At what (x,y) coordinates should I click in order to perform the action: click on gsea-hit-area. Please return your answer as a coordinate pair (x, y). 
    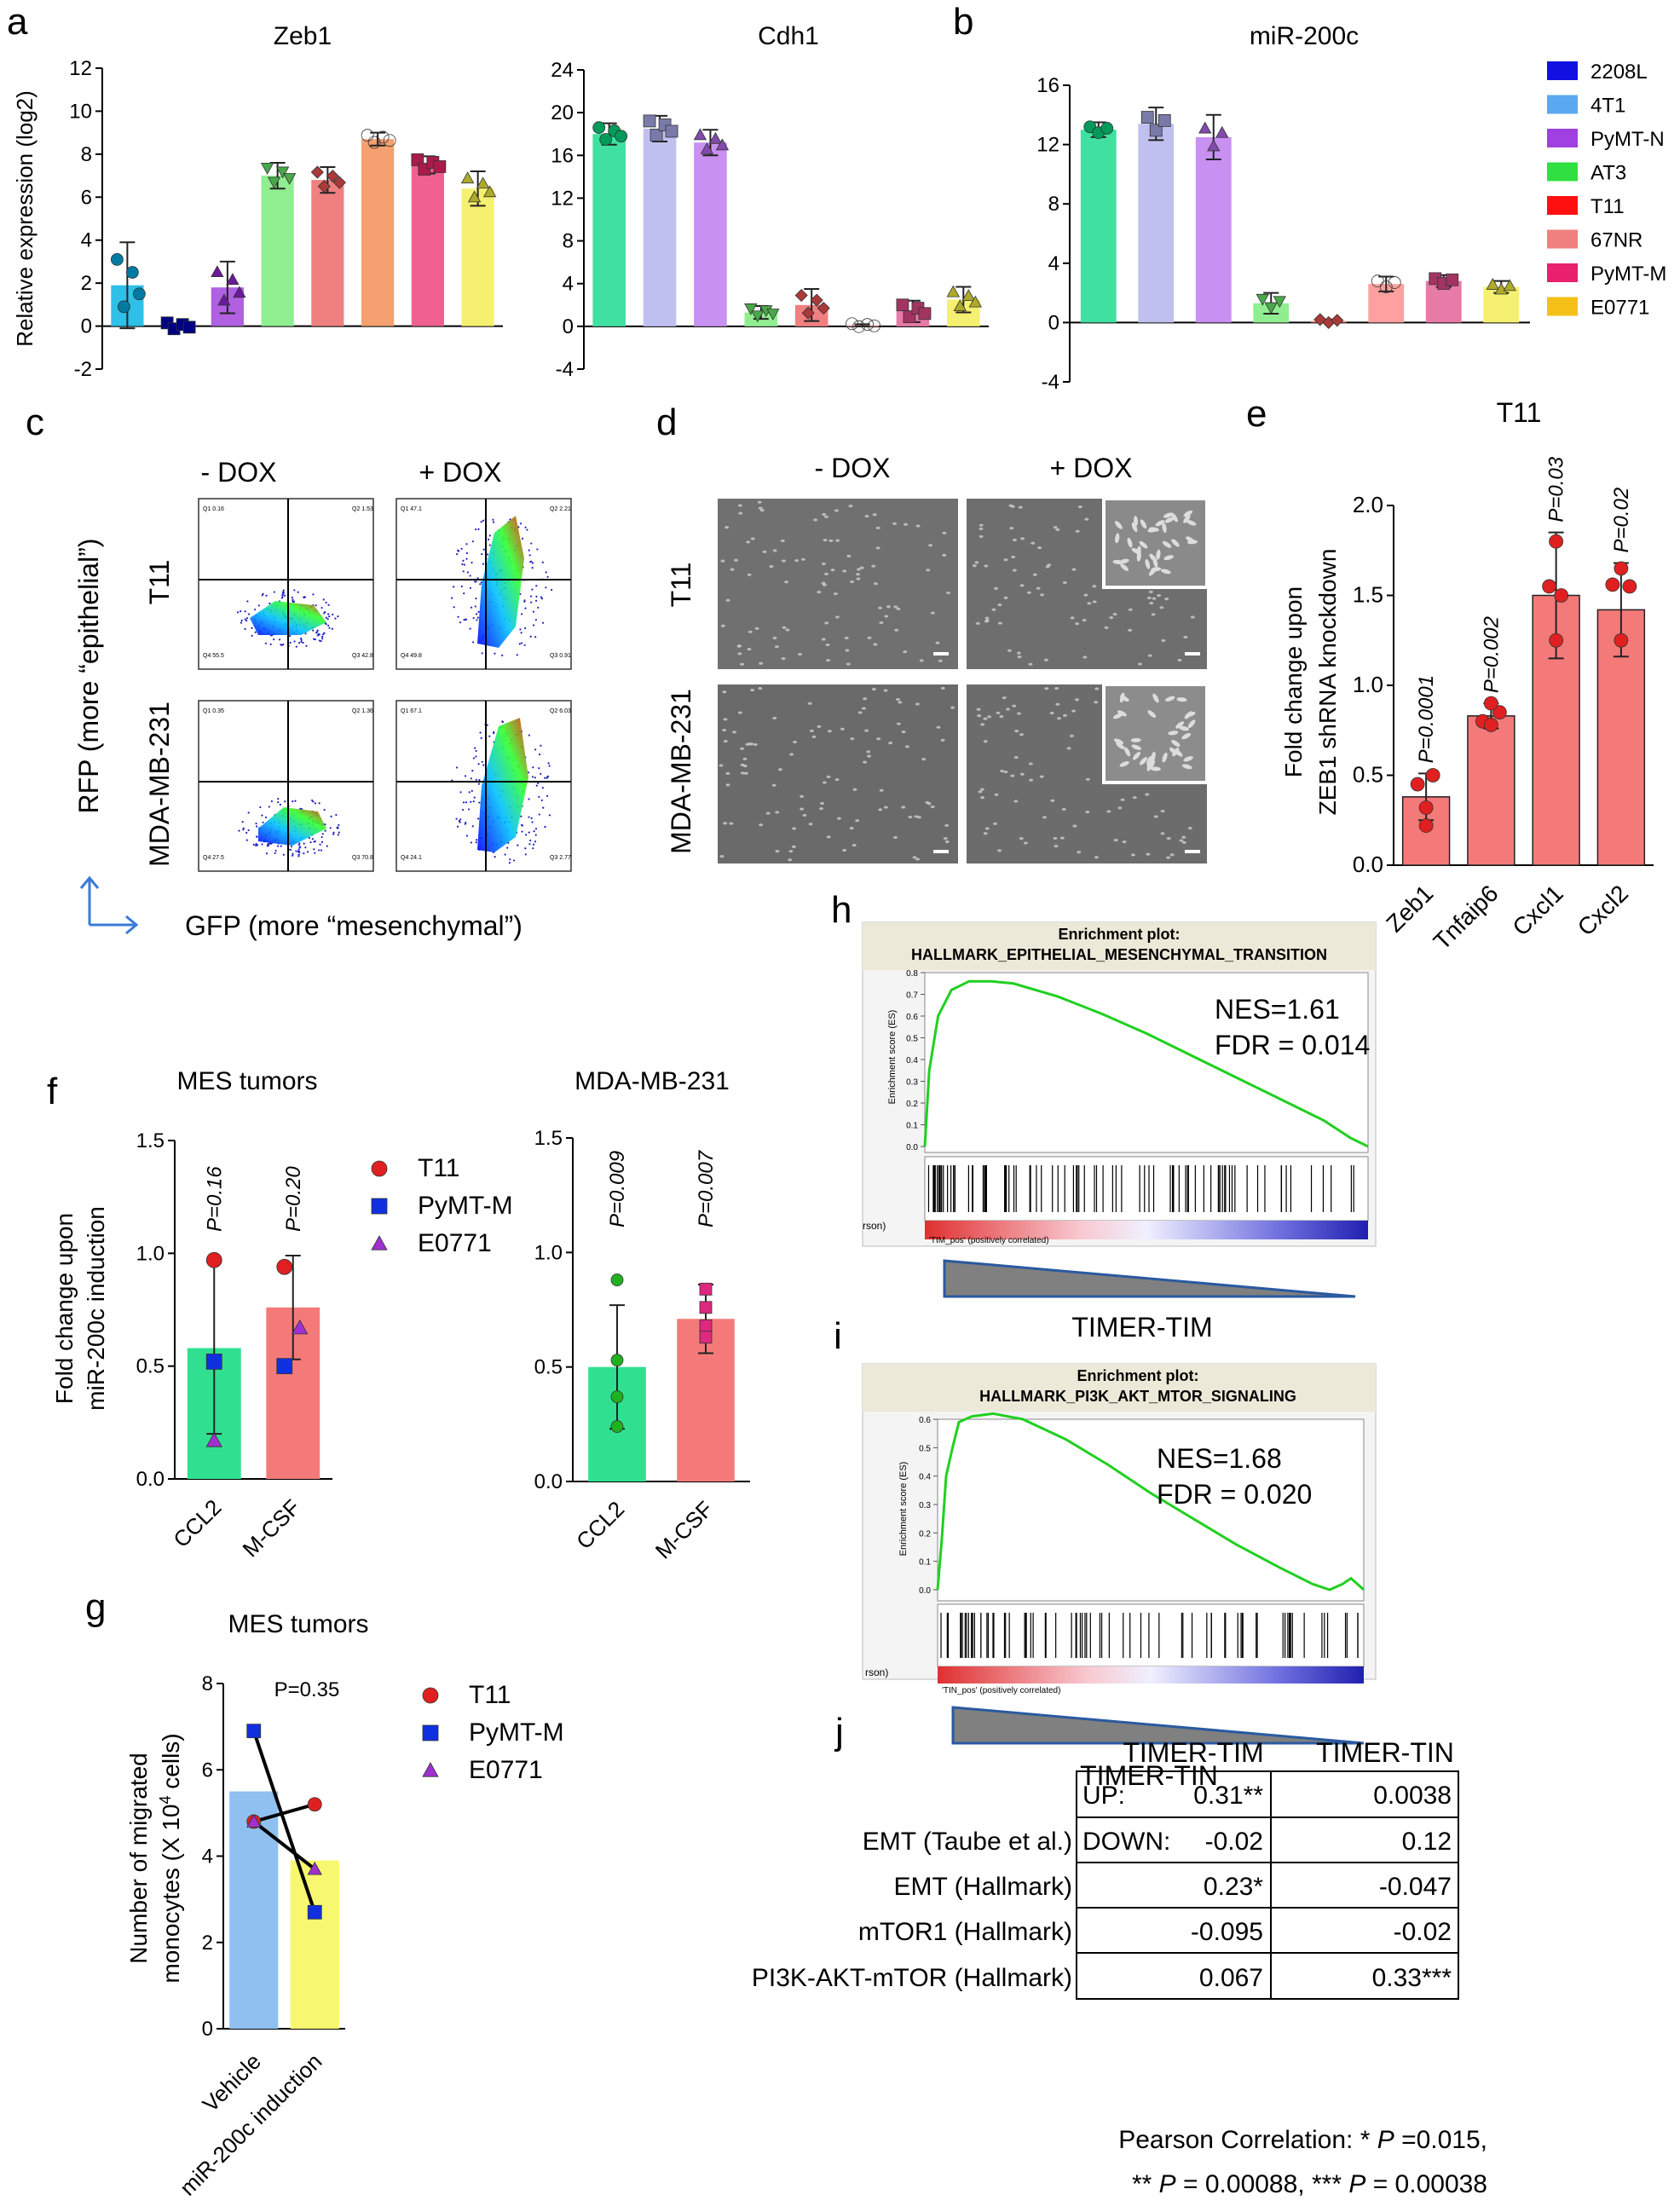
    Looking at the image, I should click on (1146, 1189).